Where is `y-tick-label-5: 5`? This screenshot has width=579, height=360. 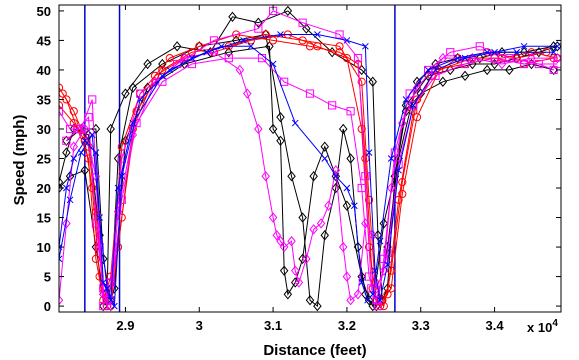 y-tick-label-5: 5 is located at coordinates (47, 277).